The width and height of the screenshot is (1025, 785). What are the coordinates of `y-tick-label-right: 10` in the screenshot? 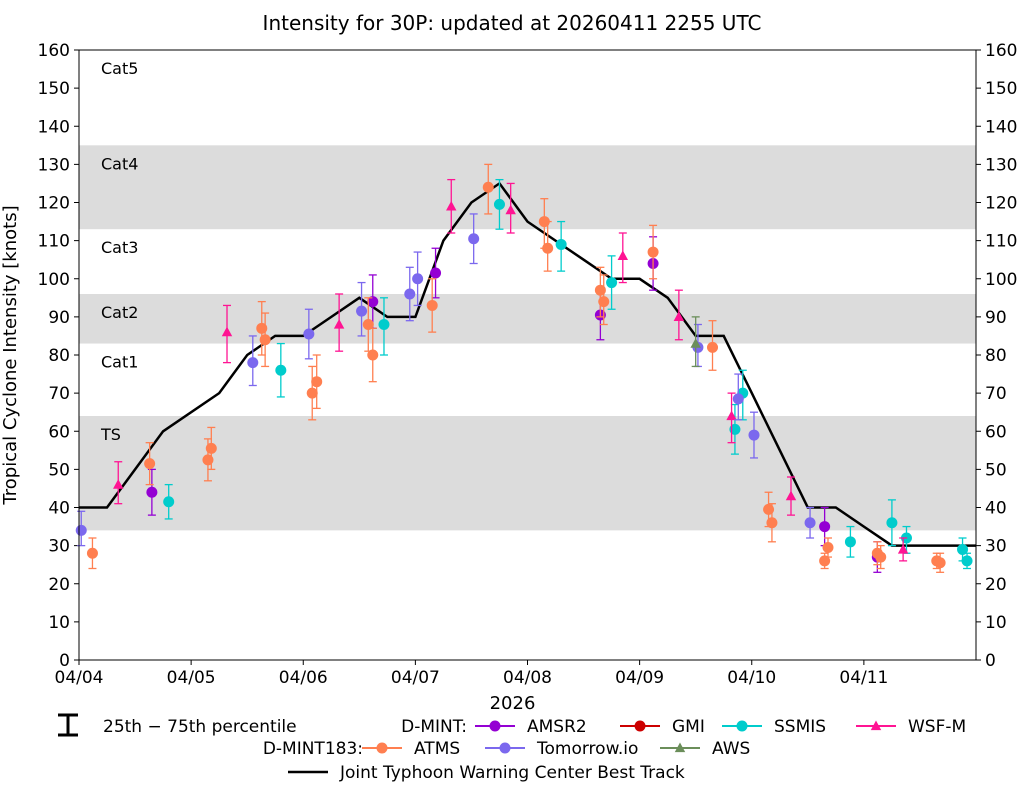 It's located at (996, 623).